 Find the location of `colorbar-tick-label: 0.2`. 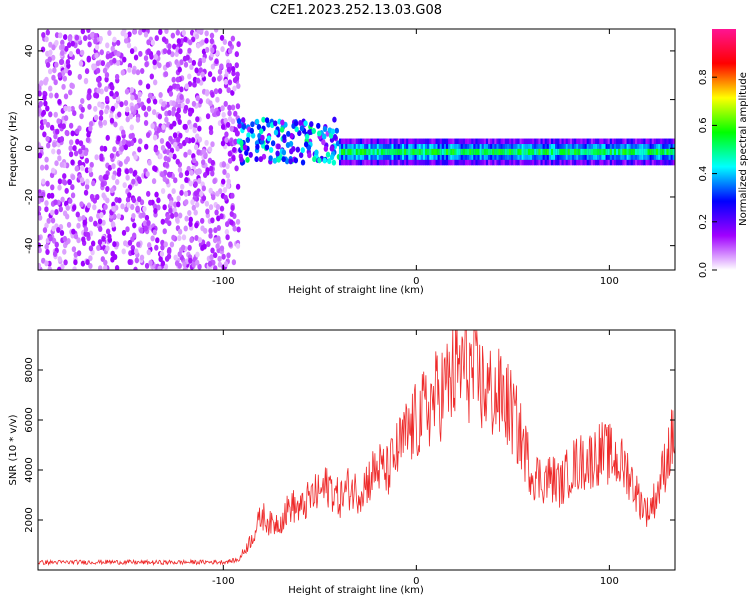

colorbar-tick-label: 0.2 is located at coordinates (703, 222).